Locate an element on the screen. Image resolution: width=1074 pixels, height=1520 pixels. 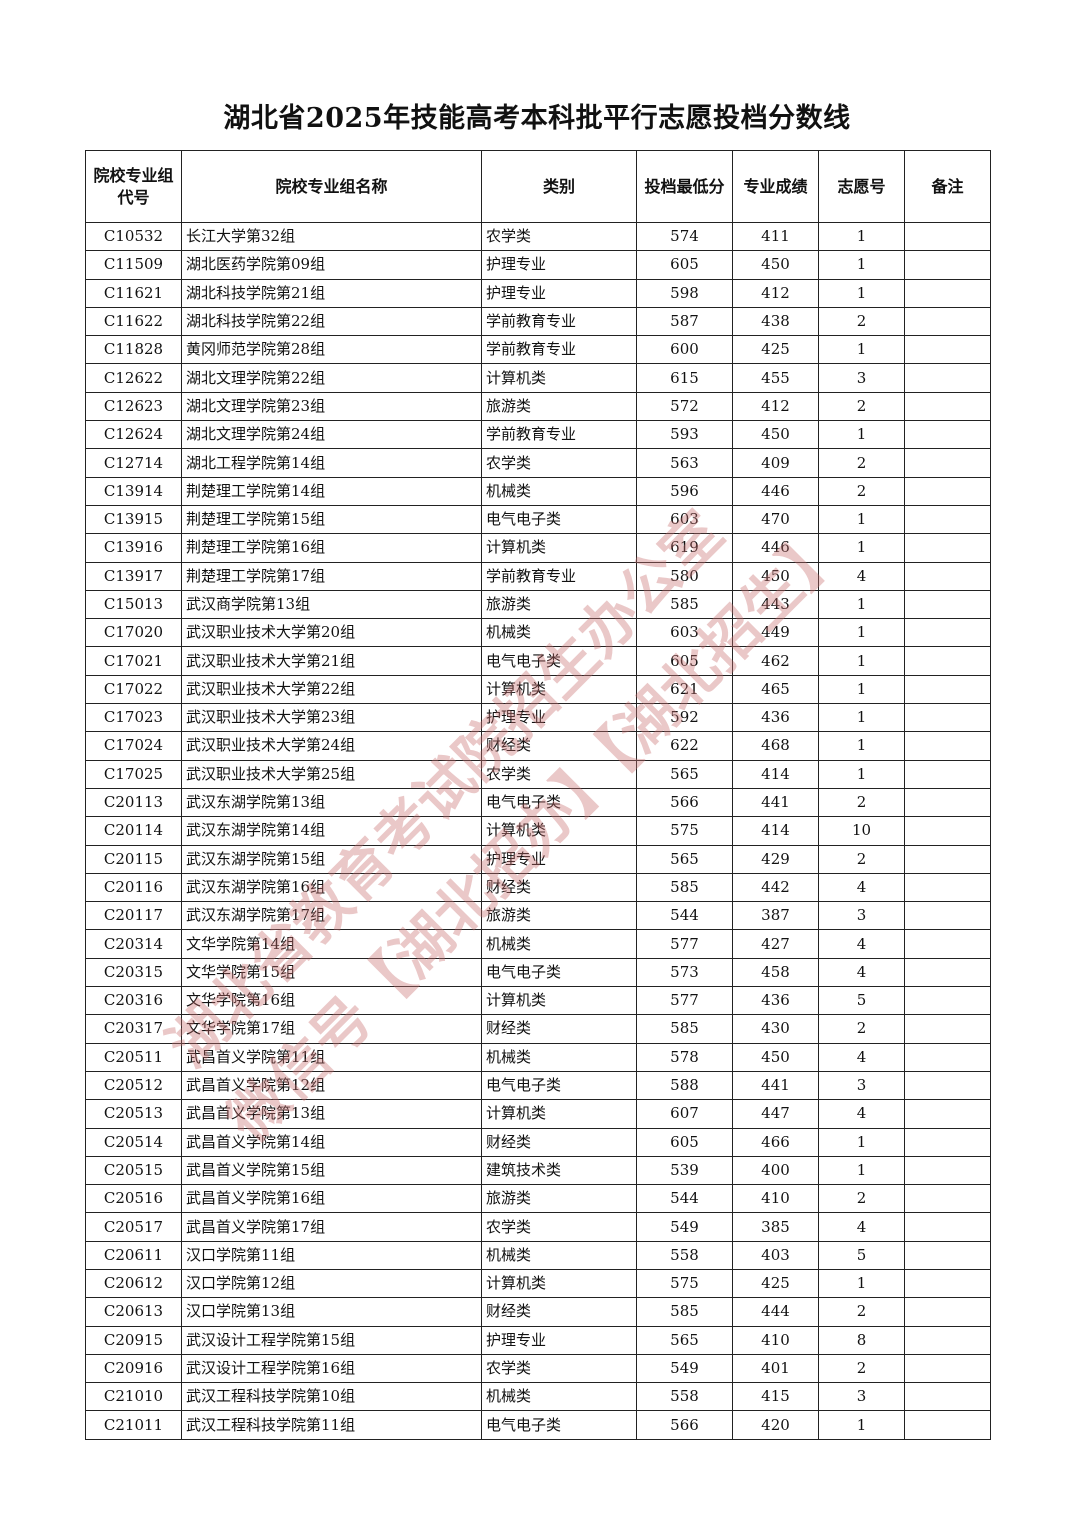
min-score: 558 is located at coordinates (684, 1255).